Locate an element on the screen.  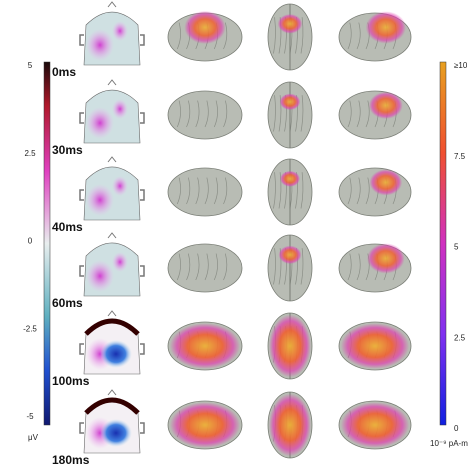
left-tick-label: -5 is located at coordinates (30, 416).